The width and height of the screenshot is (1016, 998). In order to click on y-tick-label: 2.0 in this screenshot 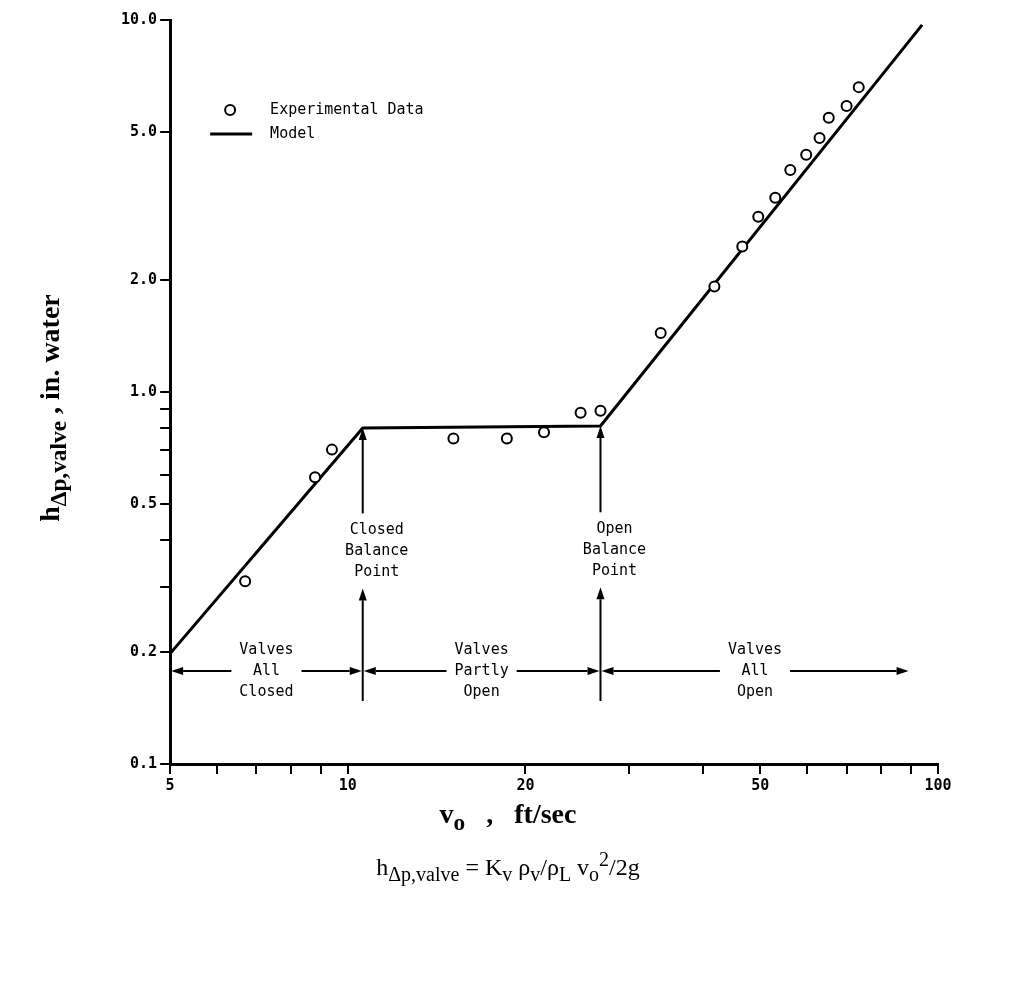, I will do `click(144, 278)`.